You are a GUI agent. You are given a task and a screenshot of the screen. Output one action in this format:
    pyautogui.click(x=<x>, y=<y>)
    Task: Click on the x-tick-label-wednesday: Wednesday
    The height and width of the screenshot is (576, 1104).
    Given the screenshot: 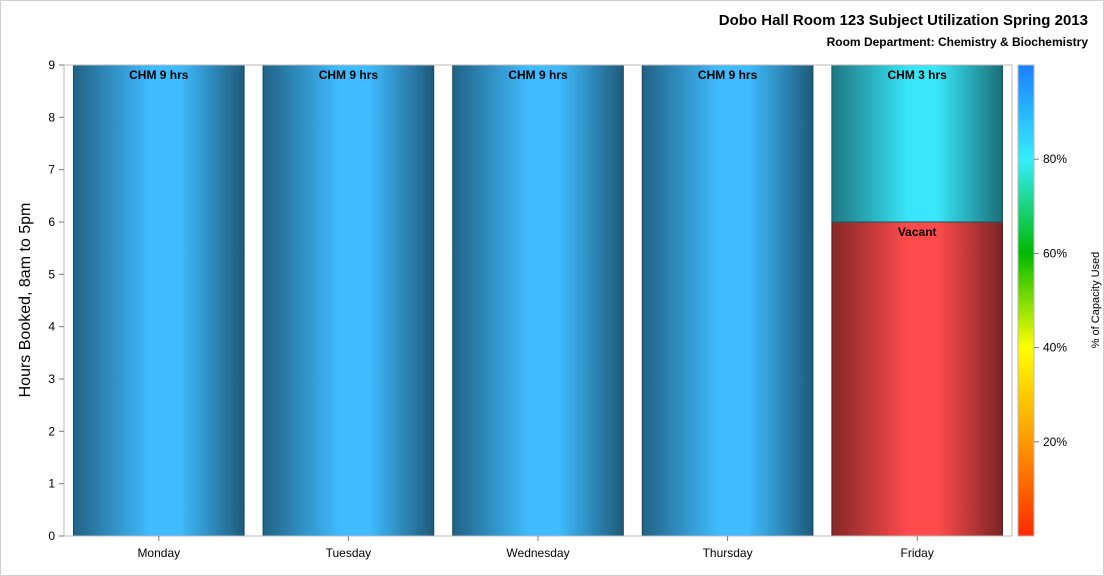 What is the action you would take?
    pyautogui.click(x=537, y=553)
    